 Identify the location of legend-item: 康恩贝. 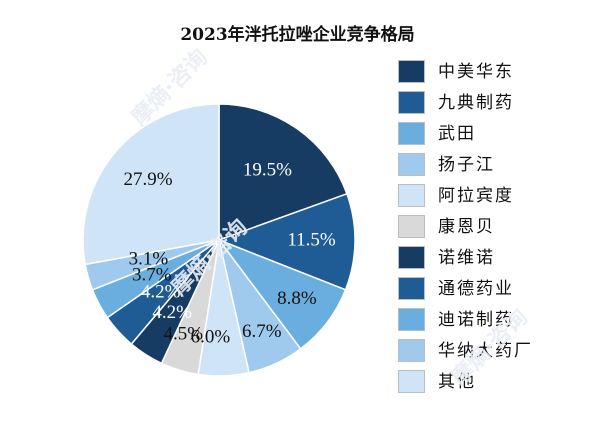
(493, 228).